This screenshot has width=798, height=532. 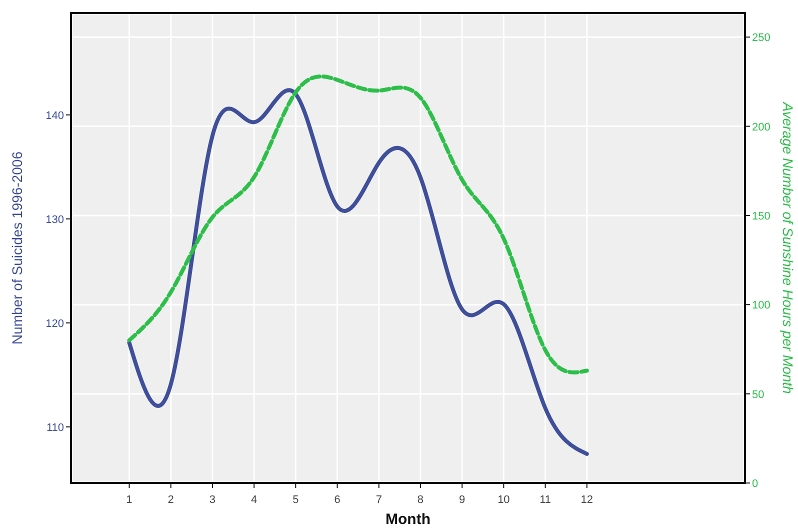 What do you see at coordinates (55, 116) in the screenshot?
I see `y-tick-label: 140` at bounding box center [55, 116].